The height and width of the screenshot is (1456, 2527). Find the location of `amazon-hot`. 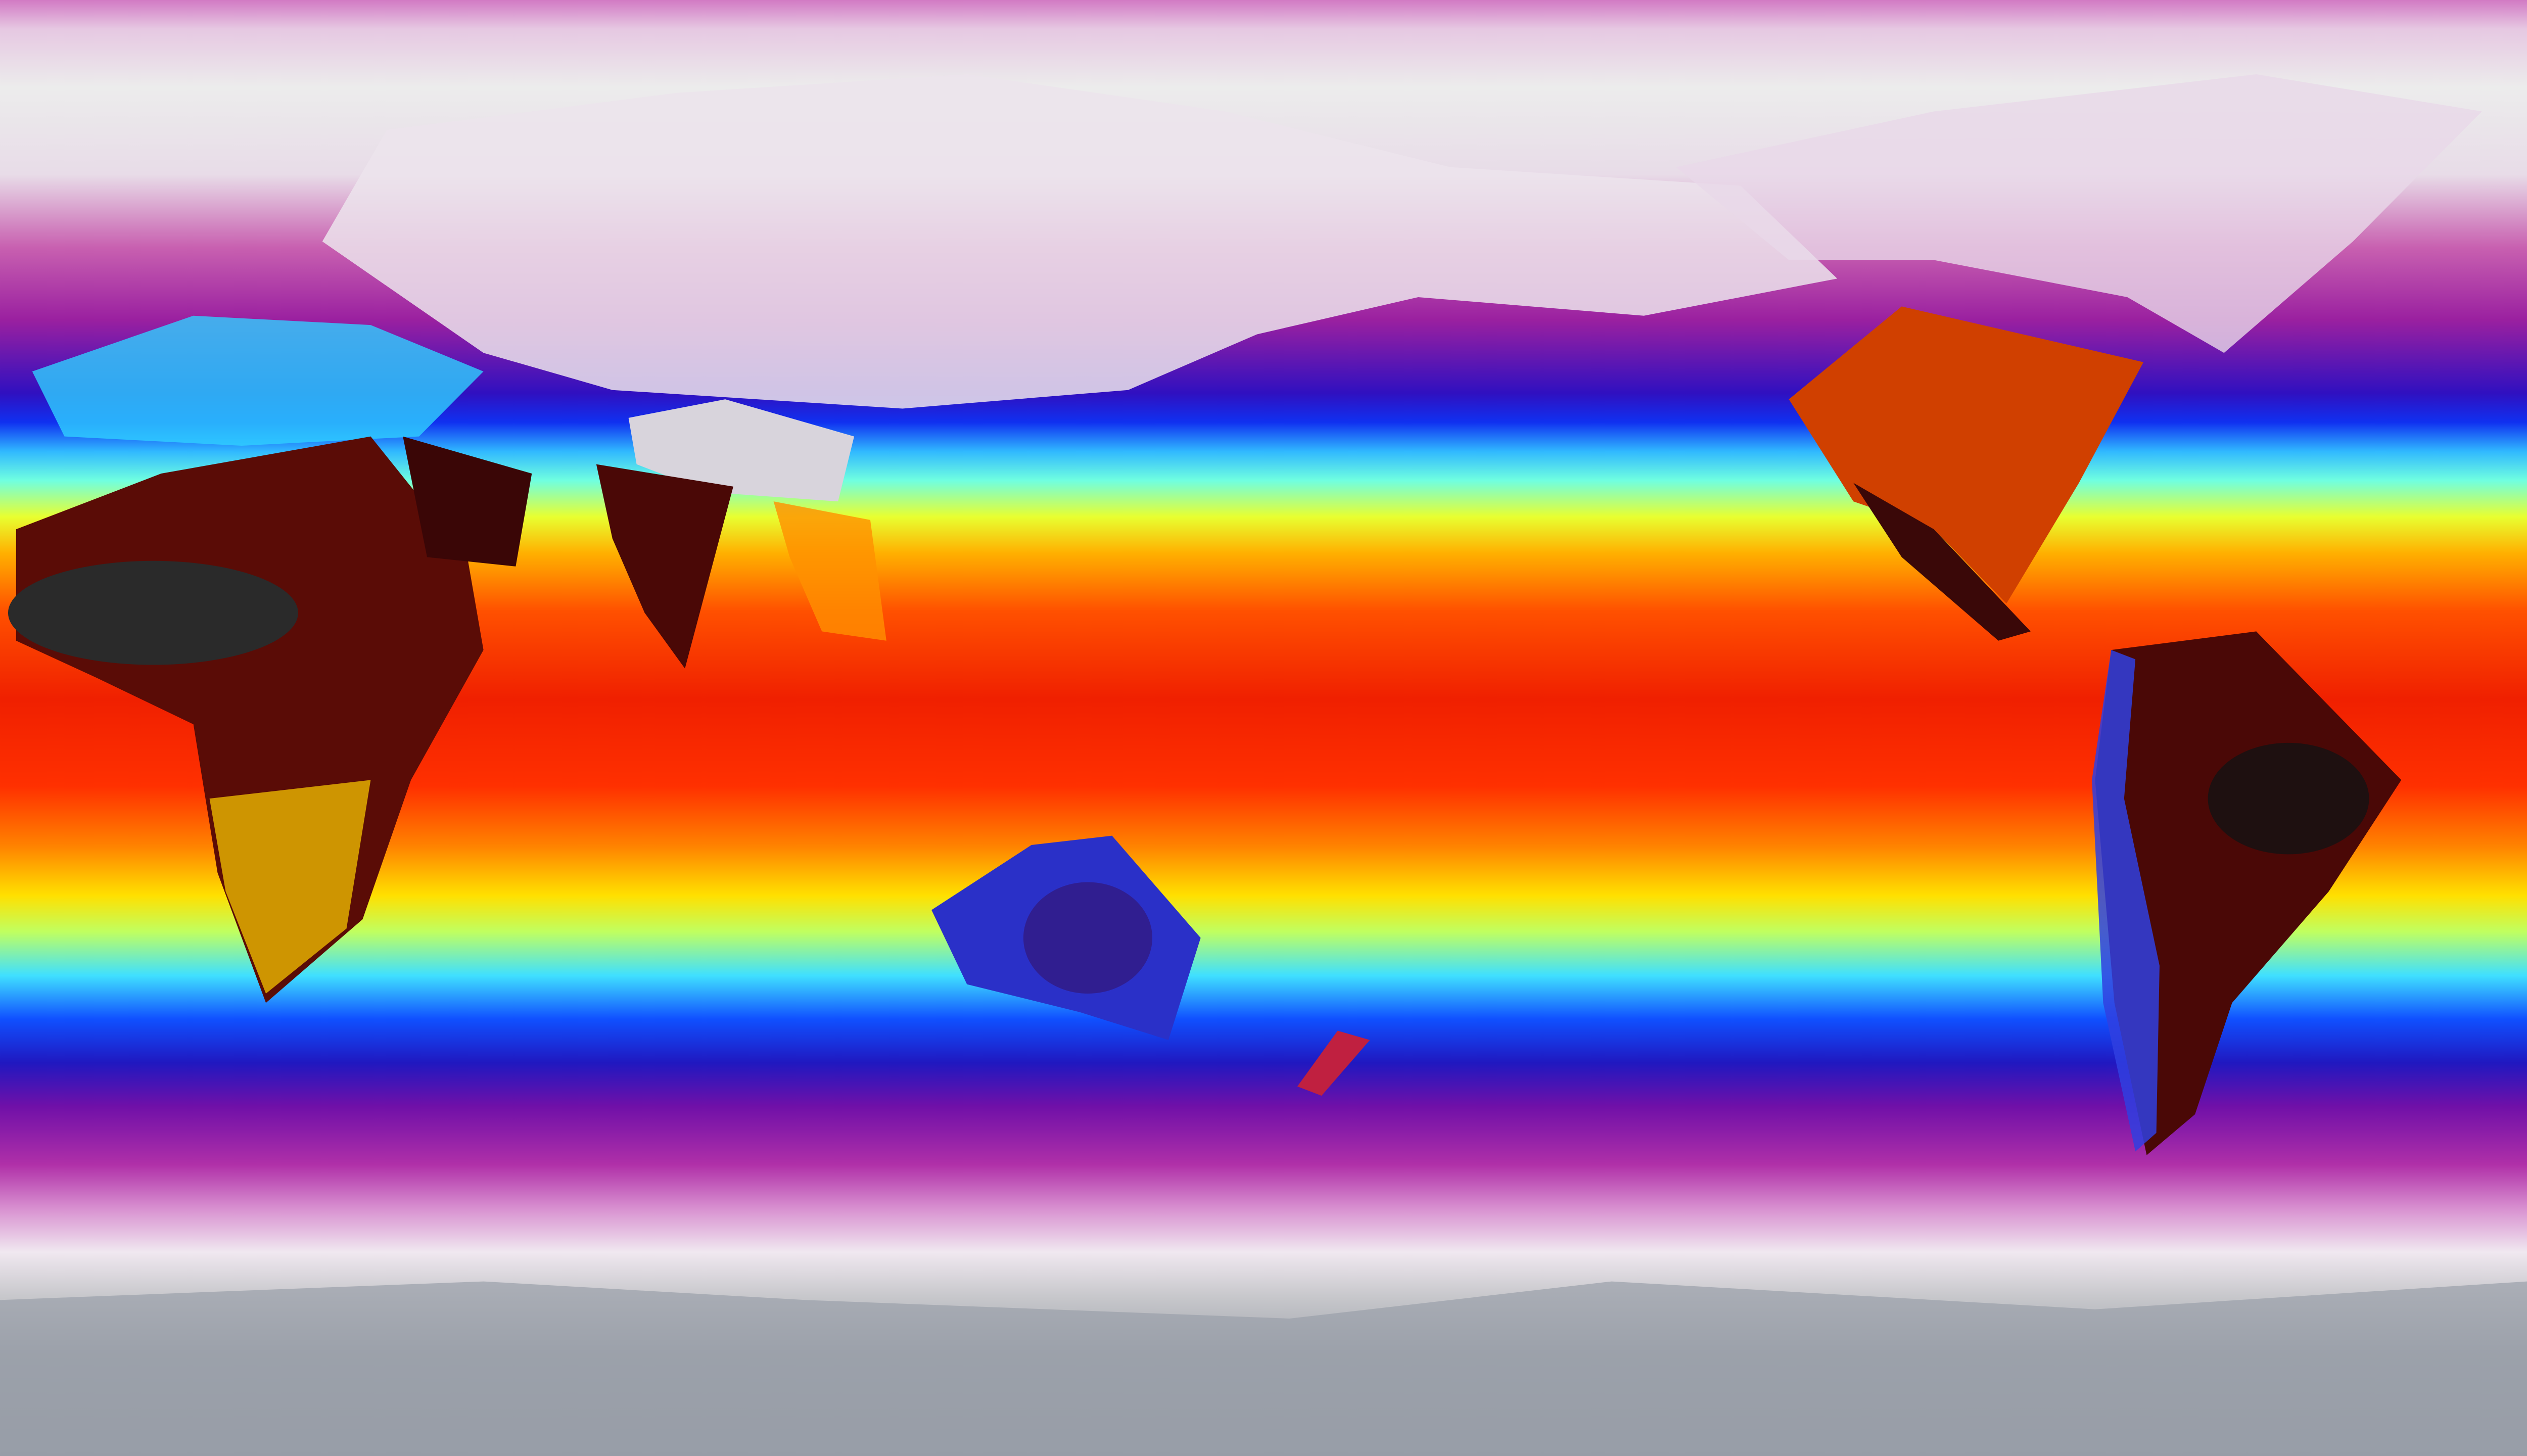

amazon-hot is located at coordinates (2288, 798).